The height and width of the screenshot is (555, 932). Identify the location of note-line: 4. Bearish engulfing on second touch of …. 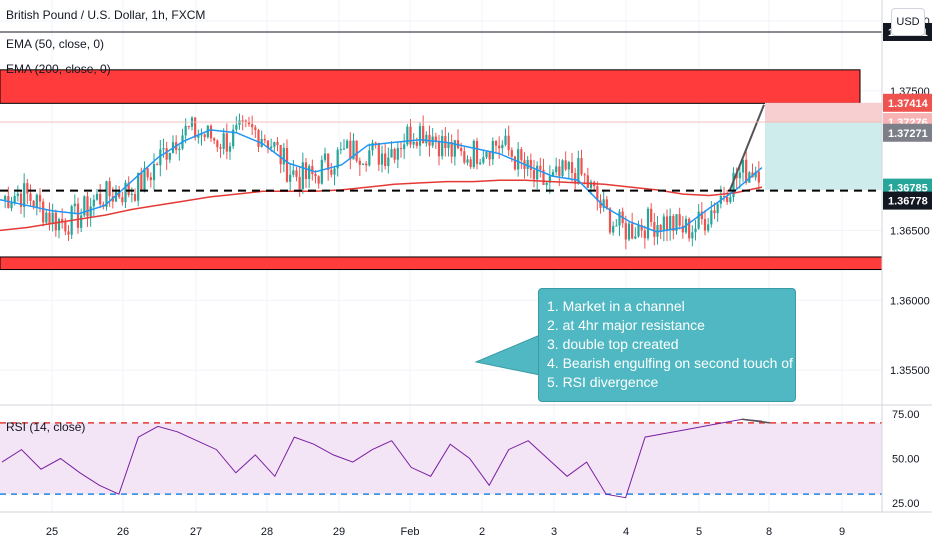
(681, 363).